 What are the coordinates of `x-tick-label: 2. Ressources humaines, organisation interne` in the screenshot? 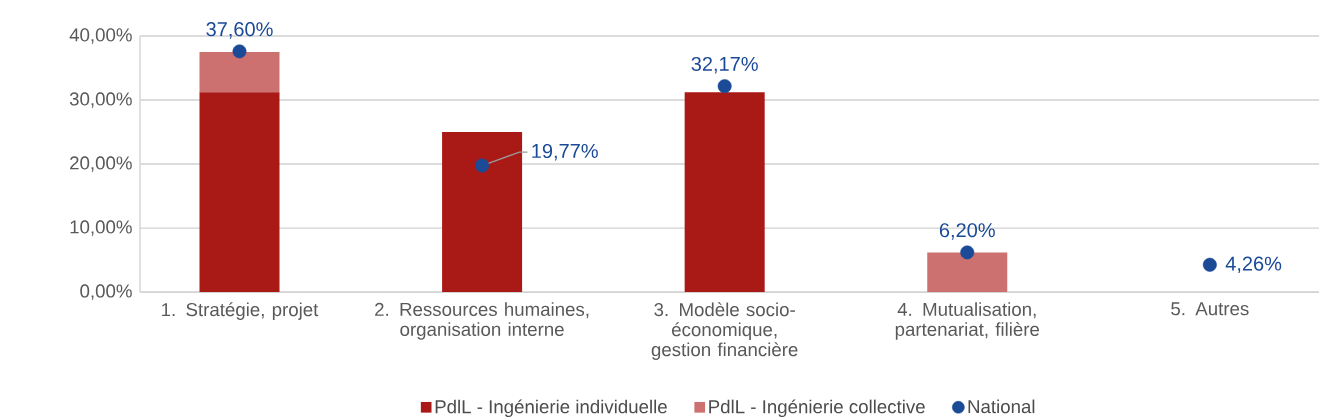 It's located at (482, 321).